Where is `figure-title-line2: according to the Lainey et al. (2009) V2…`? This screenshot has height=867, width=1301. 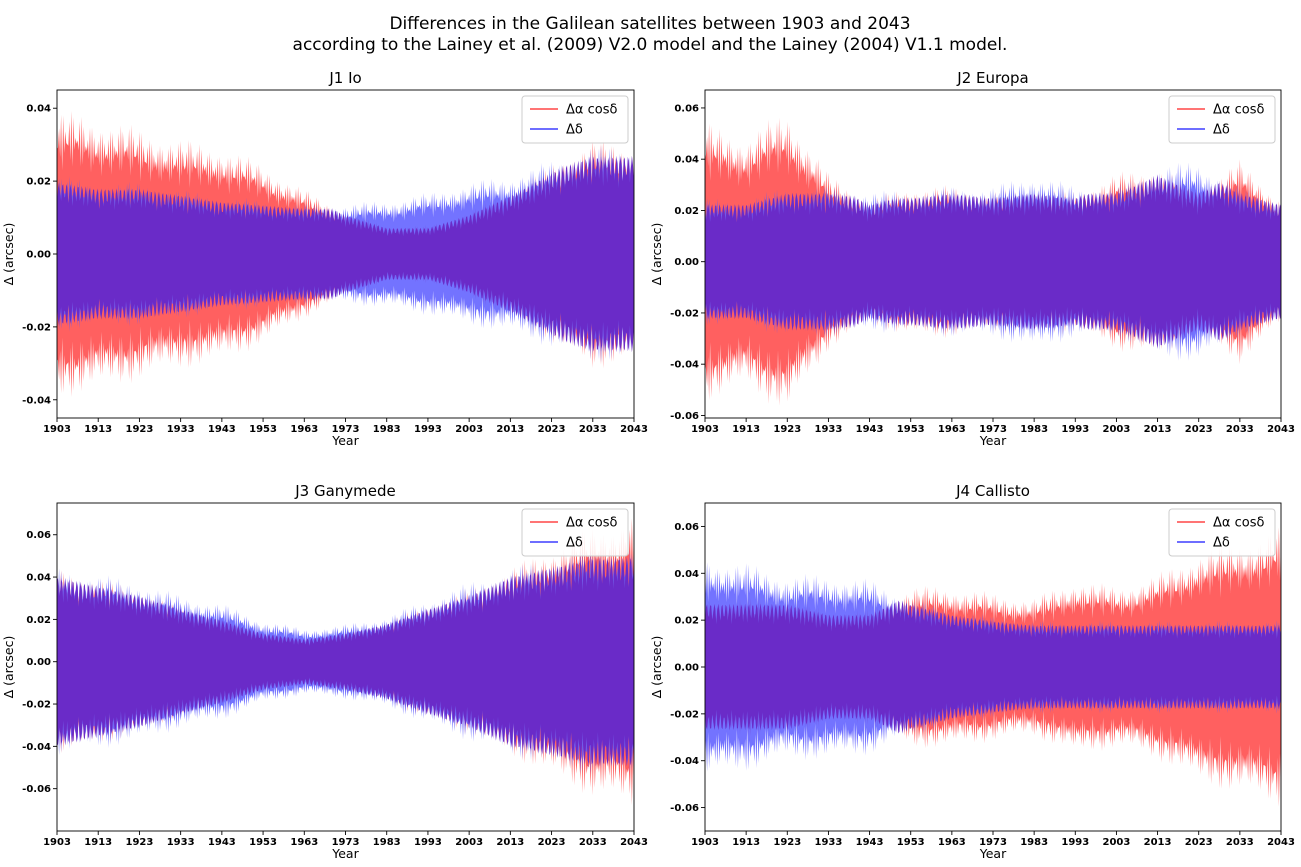
figure-title-line2: according to the Lainey et al. (2009) V2… is located at coordinates (650, 45).